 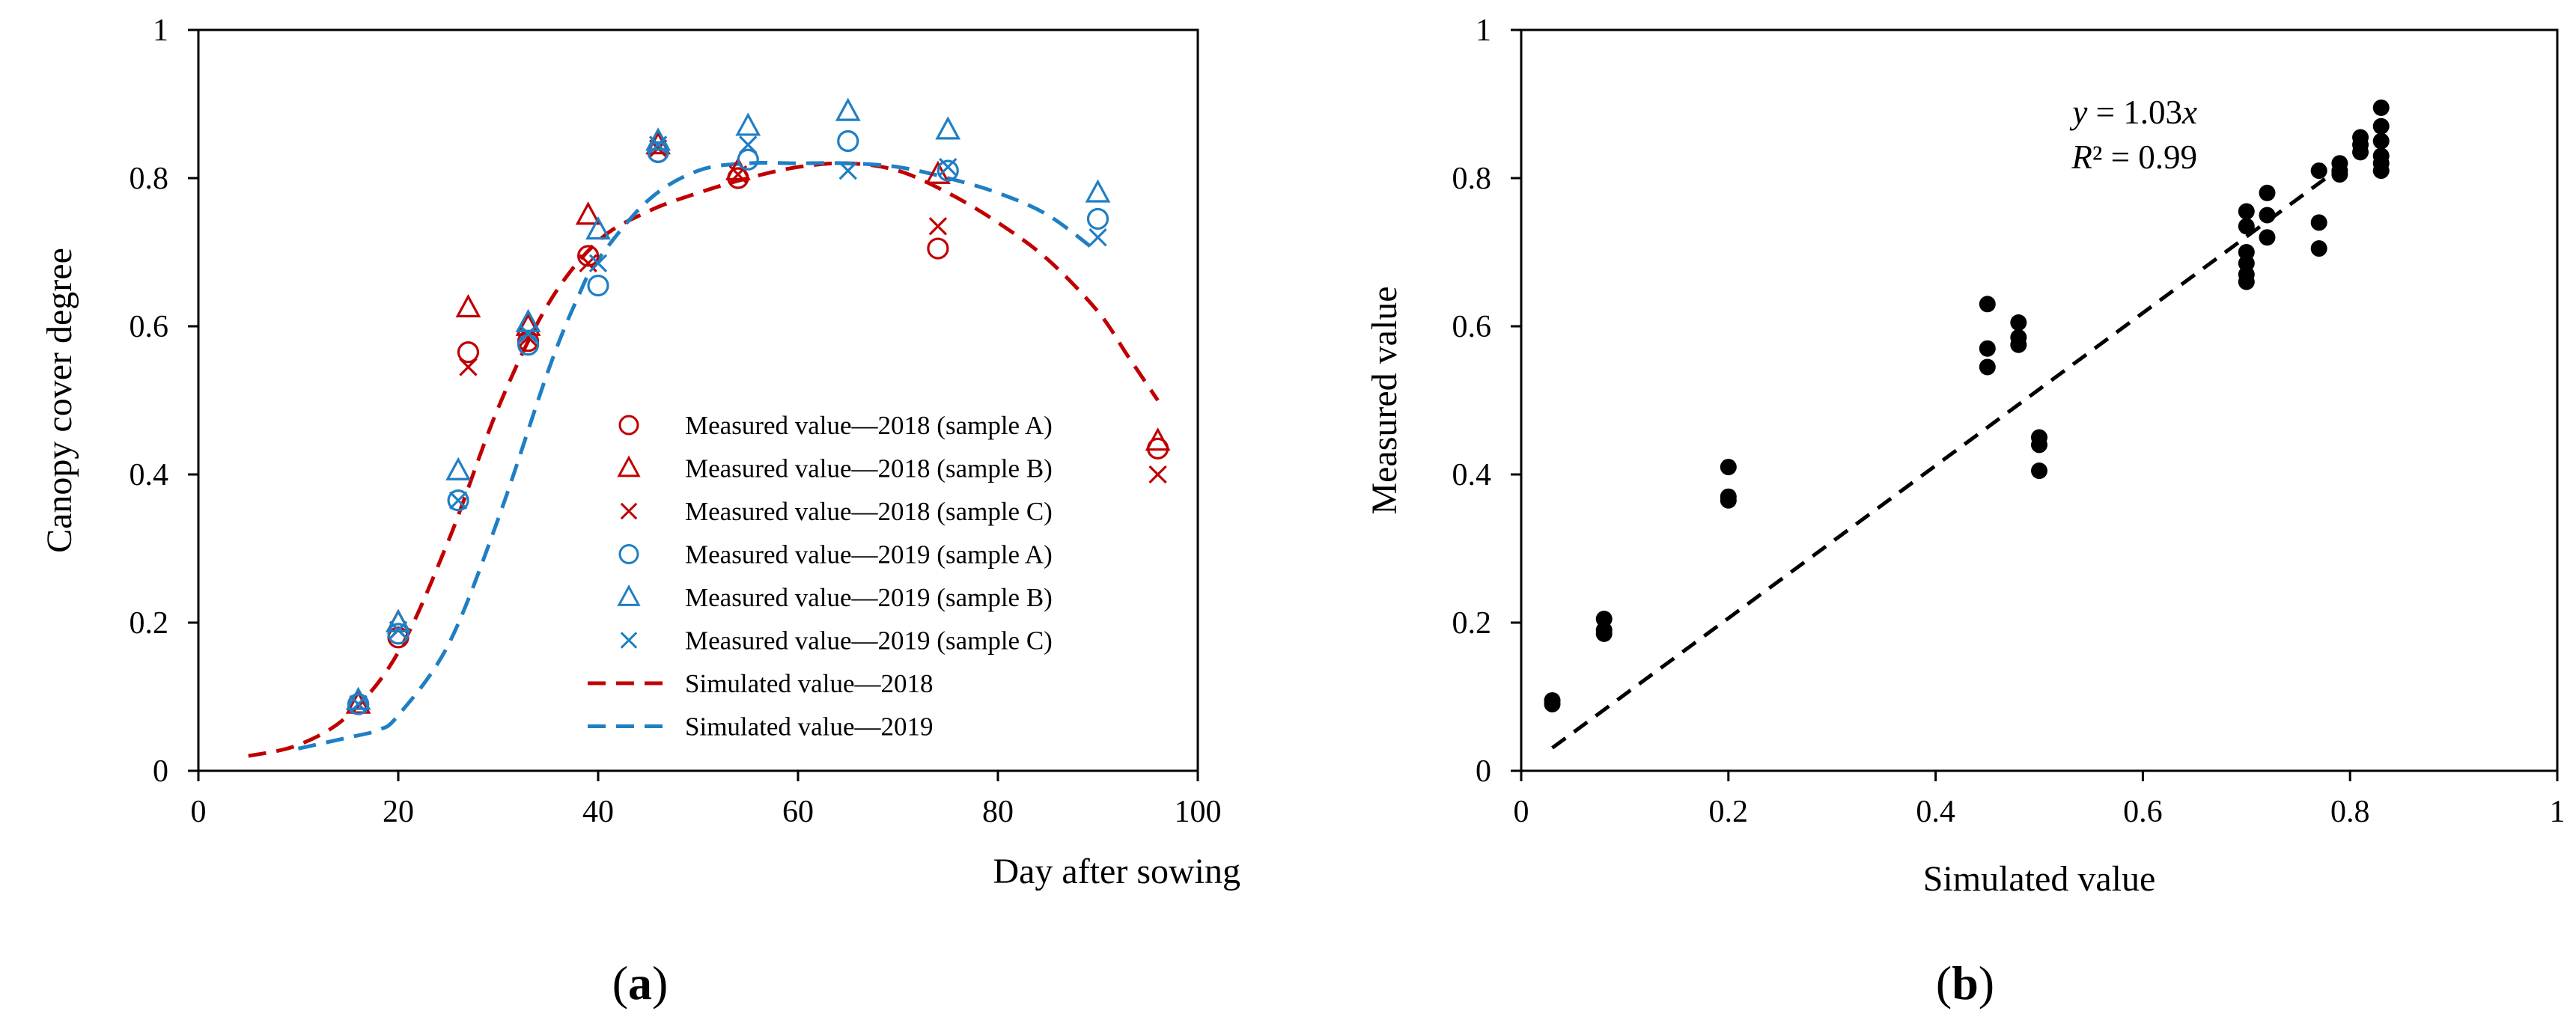 I want to click on chart-a-x-tick-label: 40, so click(x=598, y=812).